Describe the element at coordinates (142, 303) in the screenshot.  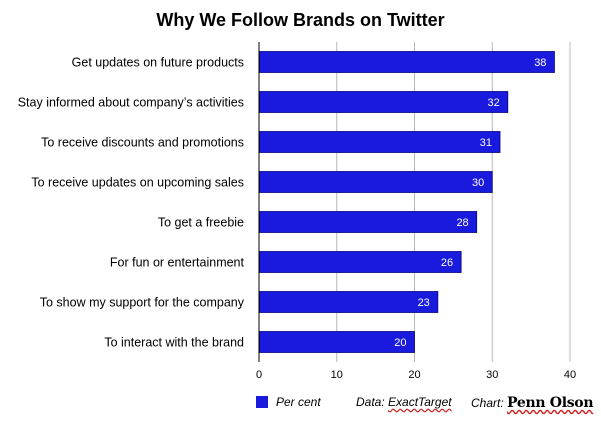
I see `category-label: To show my support for the company` at that location.